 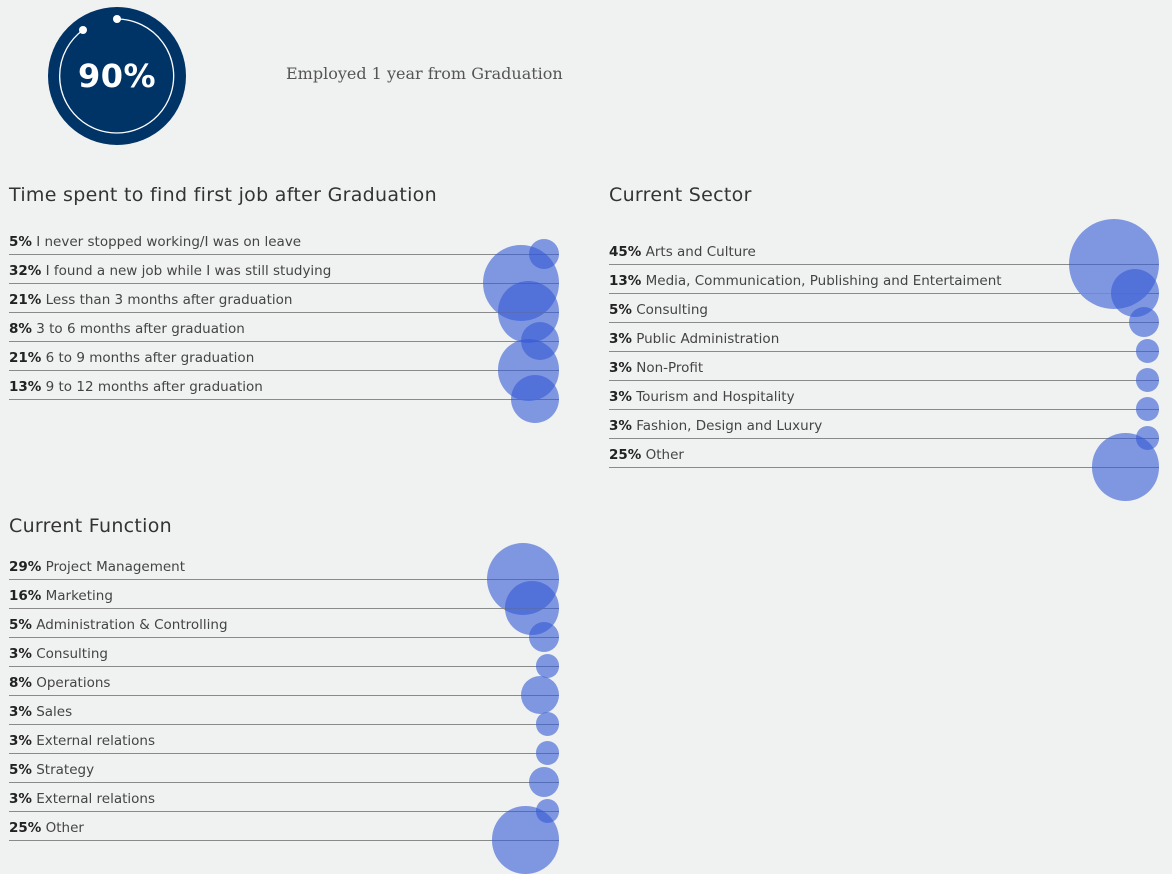 What do you see at coordinates (25, 828) in the screenshot?
I see `row-percentage: 25%` at bounding box center [25, 828].